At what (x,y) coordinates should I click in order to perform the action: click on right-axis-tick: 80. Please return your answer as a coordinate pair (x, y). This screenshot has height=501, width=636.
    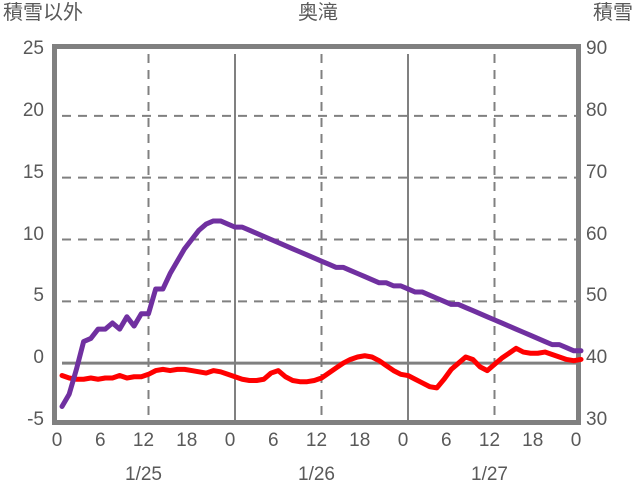
    Looking at the image, I should click on (597, 110).